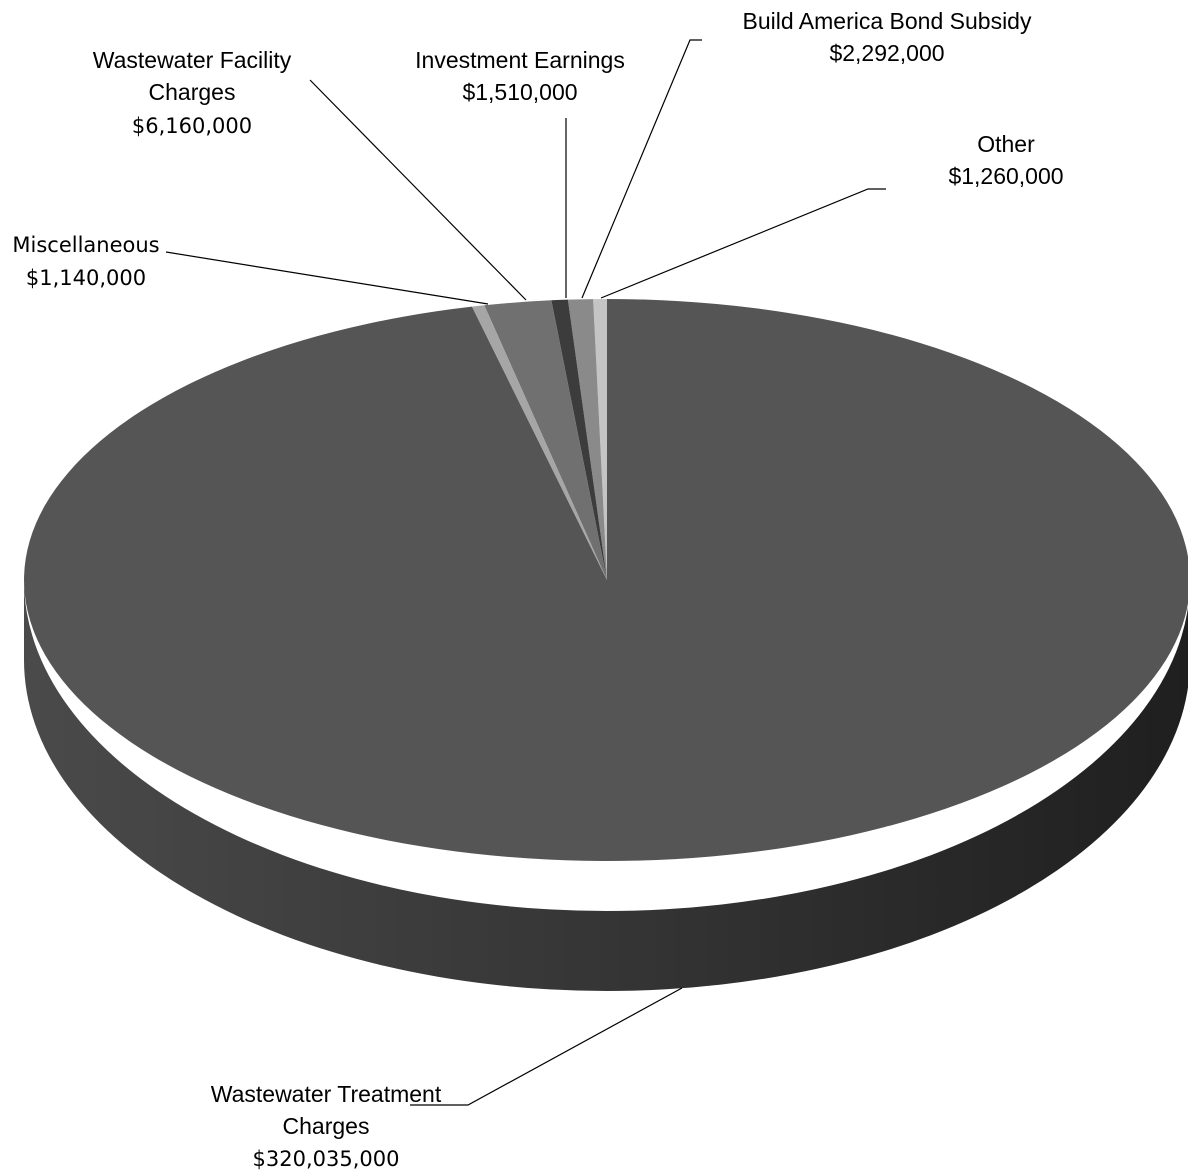 Image resolution: width=1188 pixels, height=1176 pixels. Describe the element at coordinates (600, 439) in the screenshot. I see `pie-slice-other` at that location.